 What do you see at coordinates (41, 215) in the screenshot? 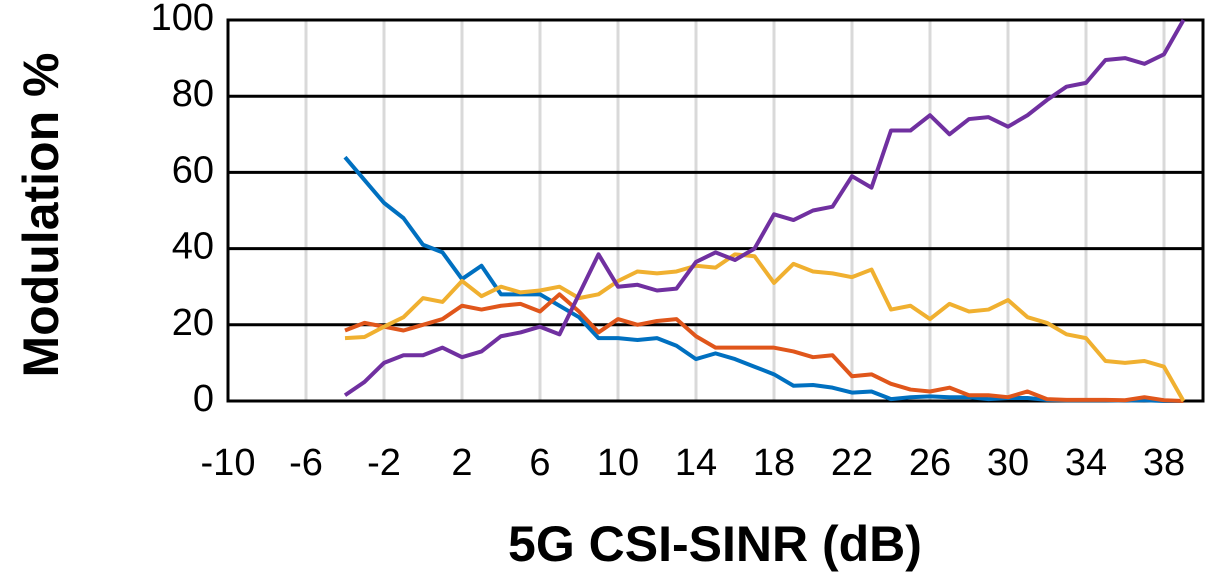
I see `y-axis-label: Modulation %` at bounding box center [41, 215].